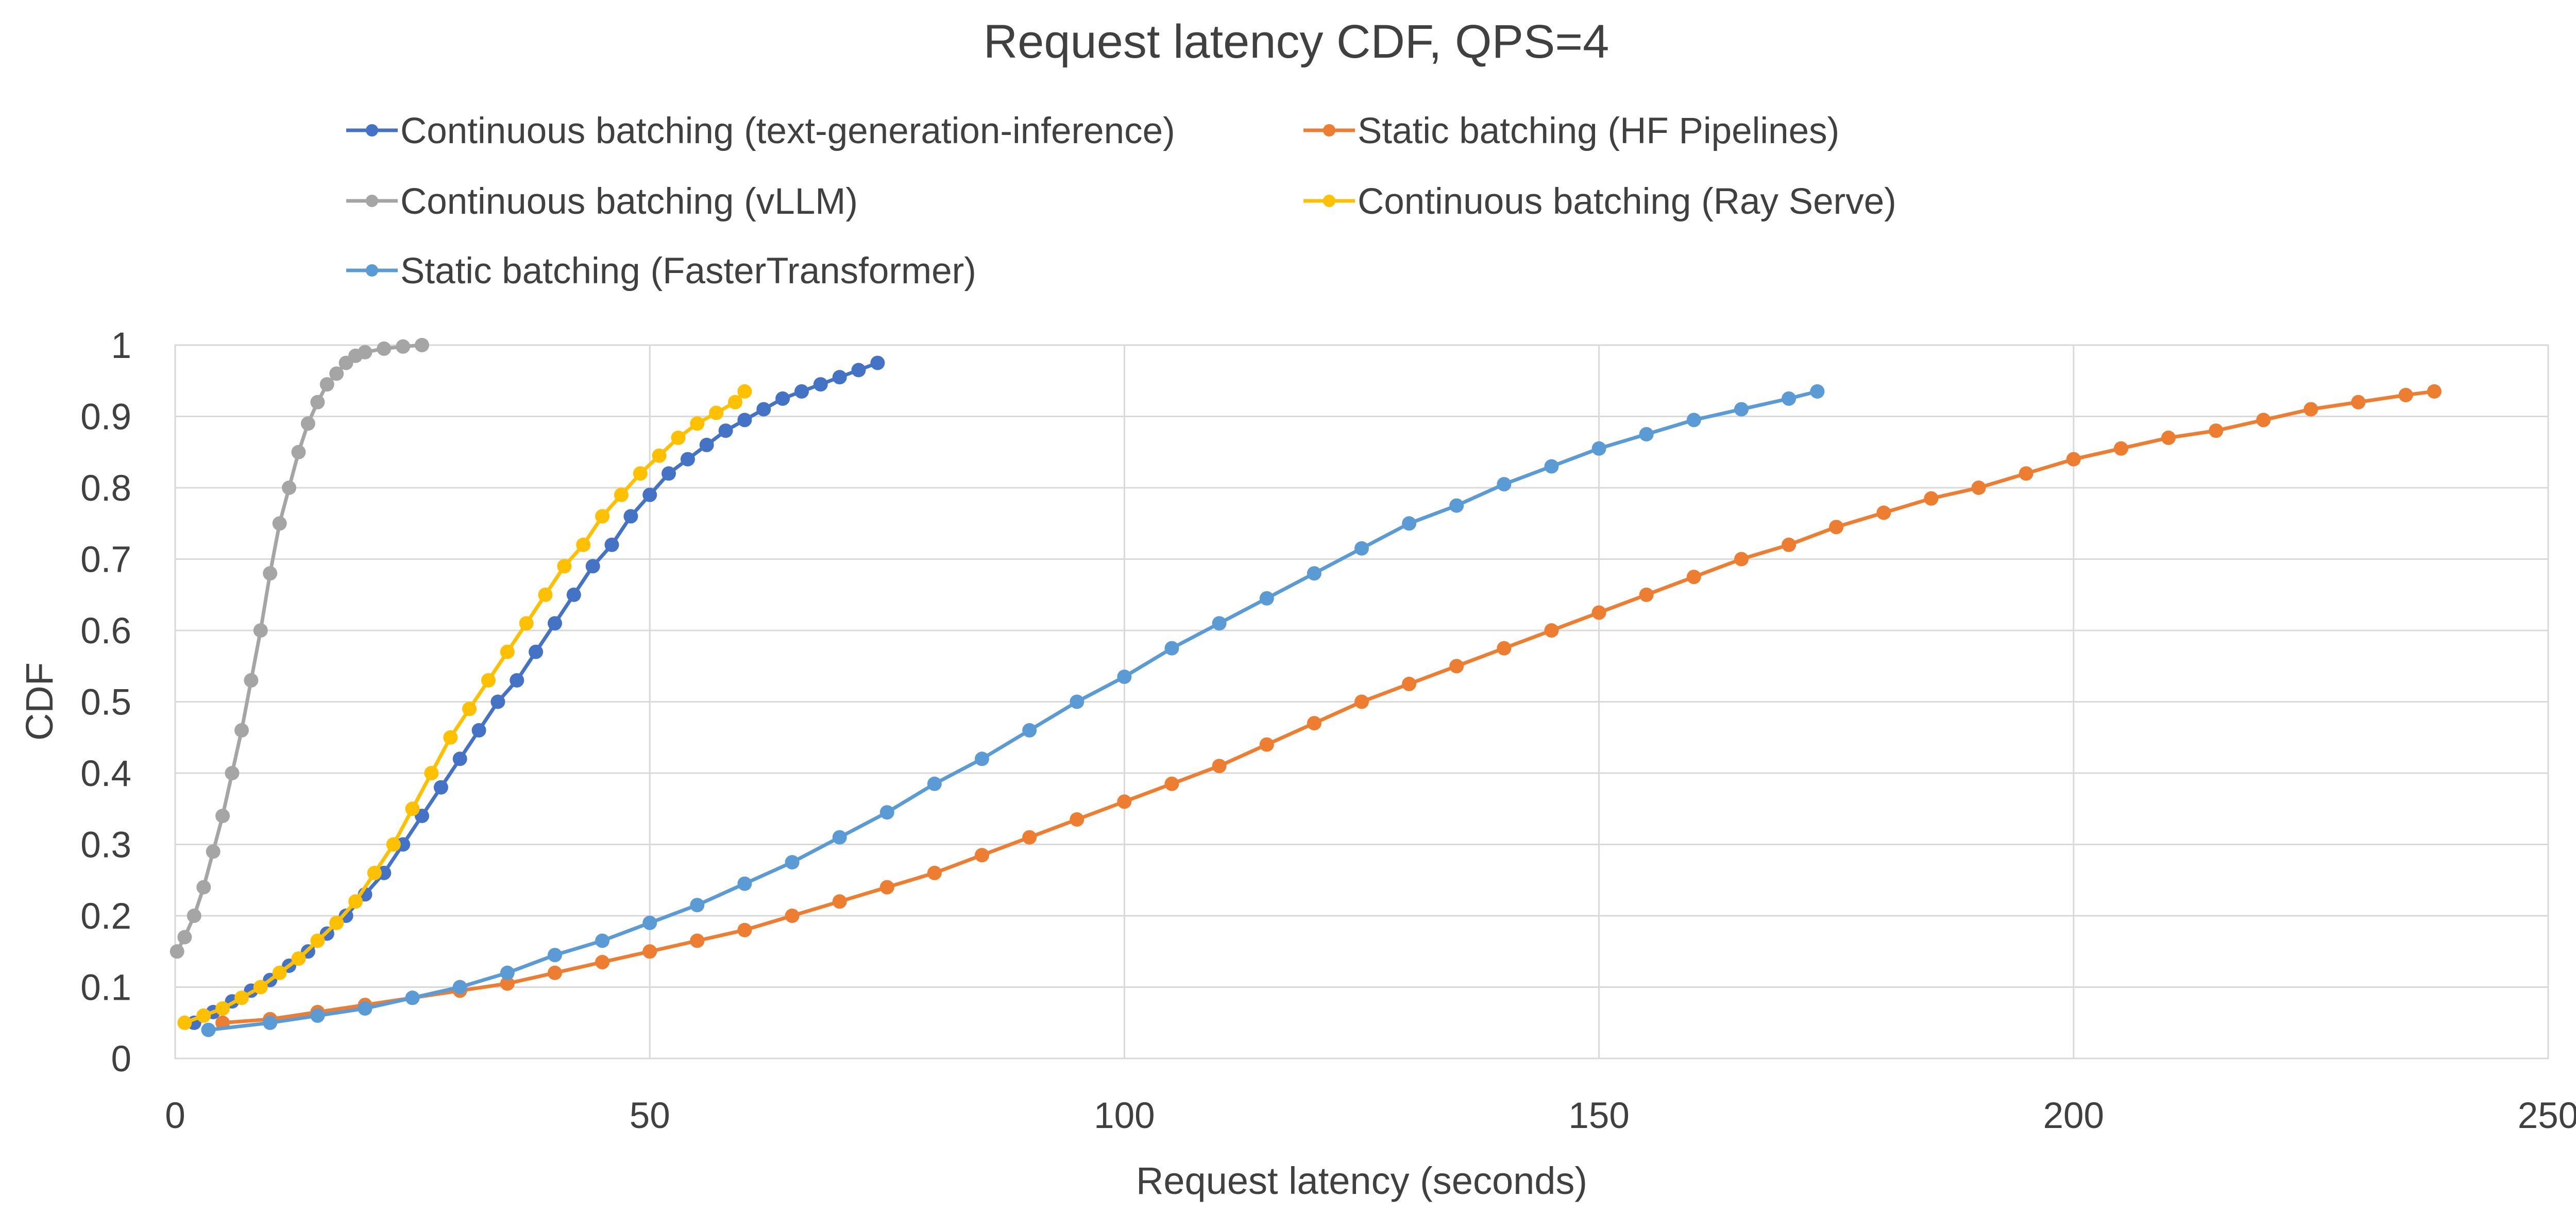 This screenshot has width=2576, height=1214. What do you see at coordinates (105, 702) in the screenshot?
I see `y-tick-label: 0.5` at bounding box center [105, 702].